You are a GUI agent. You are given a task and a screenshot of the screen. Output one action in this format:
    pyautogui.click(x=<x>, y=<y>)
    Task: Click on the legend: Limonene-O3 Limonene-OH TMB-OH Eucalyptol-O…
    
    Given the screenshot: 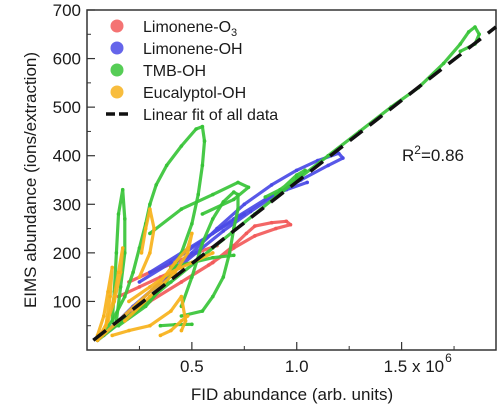 What is the action you would take?
    pyautogui.click(x=192, y=71)
    